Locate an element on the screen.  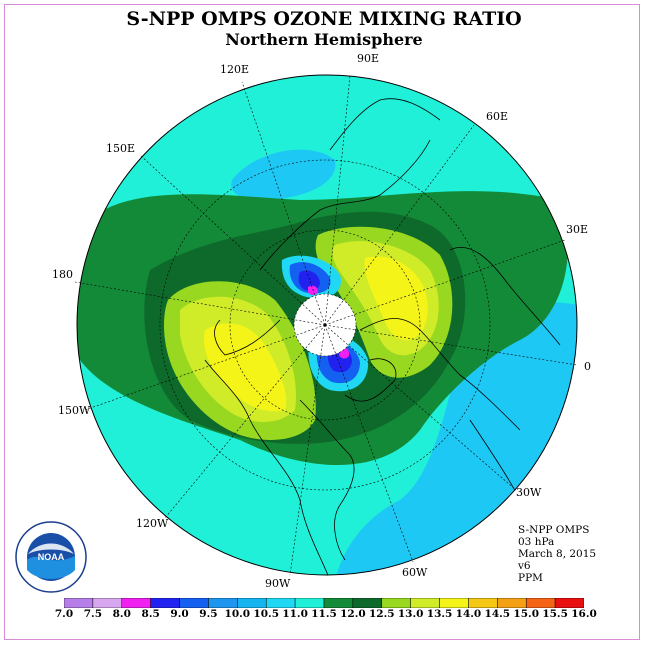
colorbar-tick-label: 12.0 is located at coordinates (353, 614).